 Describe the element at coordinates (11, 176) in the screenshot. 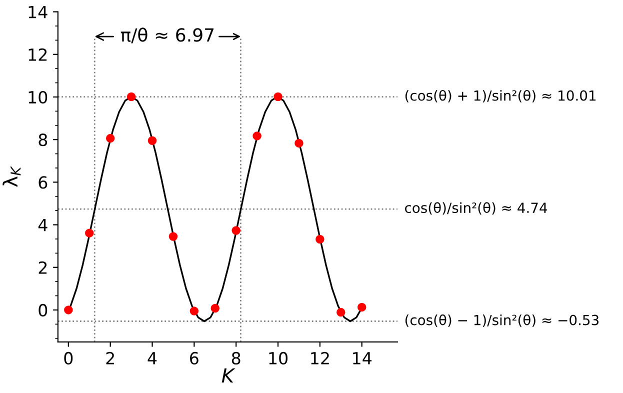

I see `y-axis-title: λ$_{K}$` at that location.